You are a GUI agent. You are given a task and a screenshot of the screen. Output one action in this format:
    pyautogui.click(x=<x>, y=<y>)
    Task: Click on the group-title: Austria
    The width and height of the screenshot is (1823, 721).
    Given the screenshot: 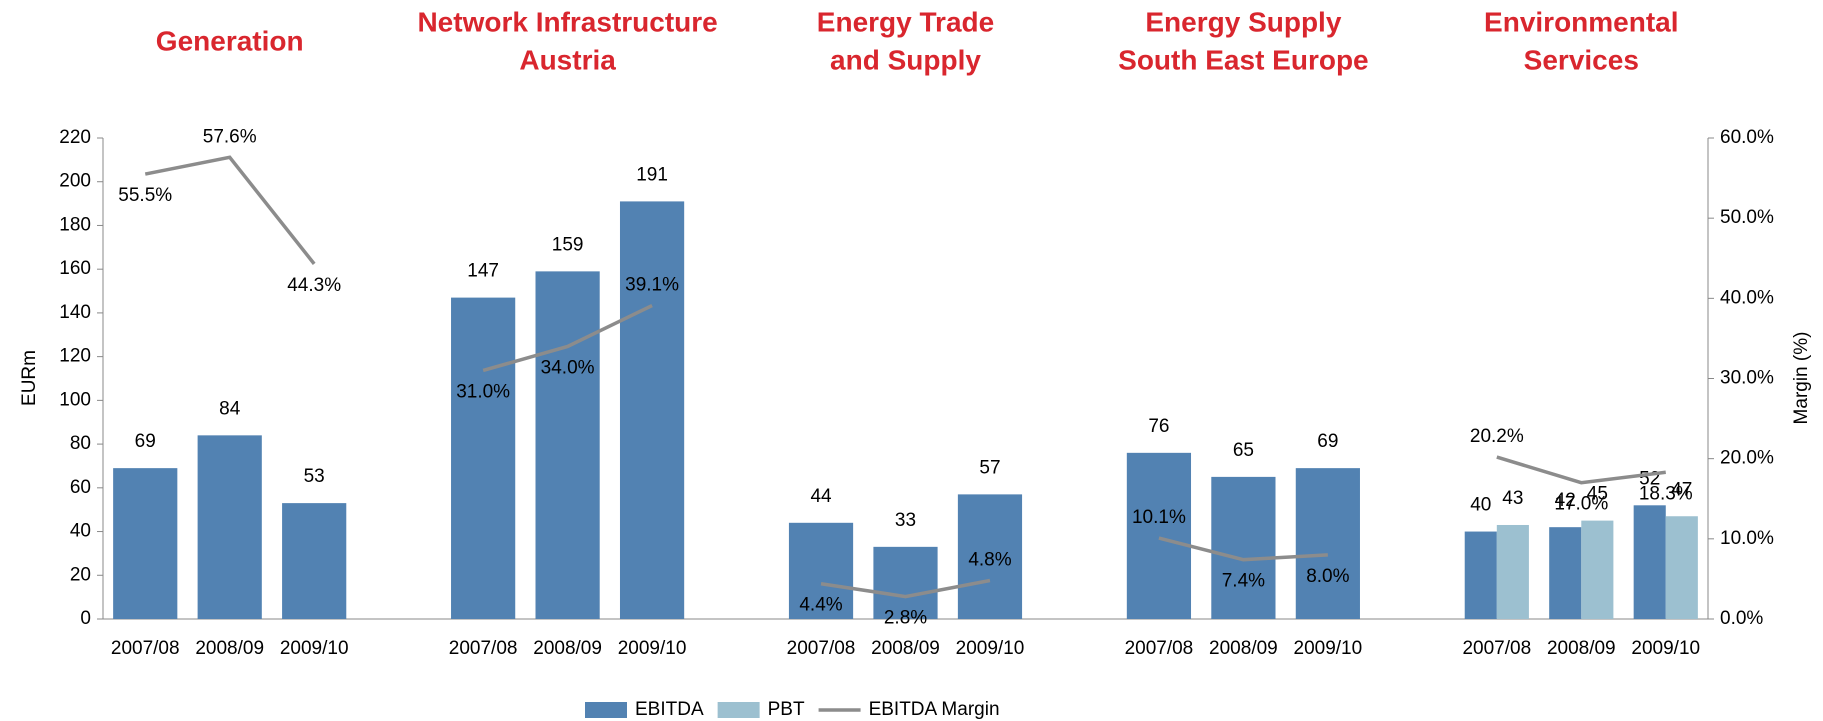 What is the action you would take?
    pyautogui.click(x=567, y=59)
    